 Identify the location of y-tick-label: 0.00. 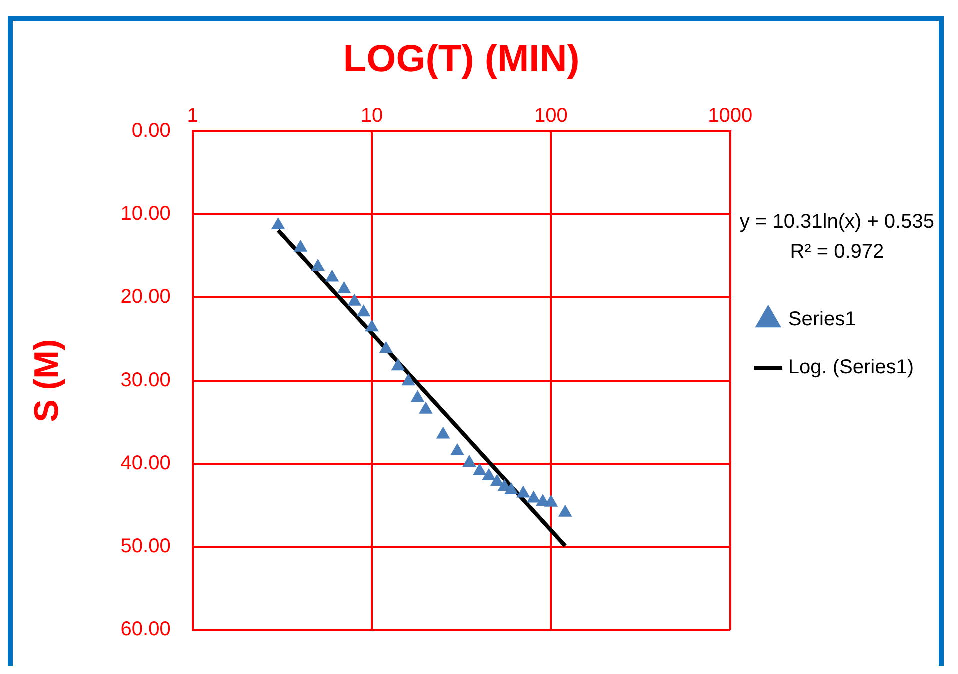
(151, 131).